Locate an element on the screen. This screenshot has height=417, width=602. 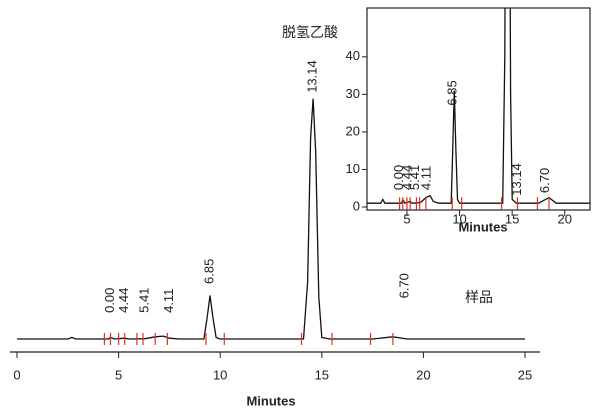
x-axis-label: Minutes is located at coordinates (270, 400).